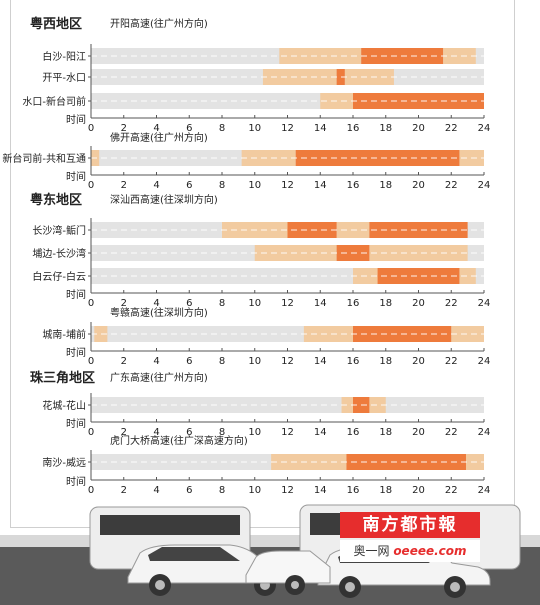 This screenshot has height=605, width=540. I want to click on row-label: 南沙-威远, so click(64, 462).